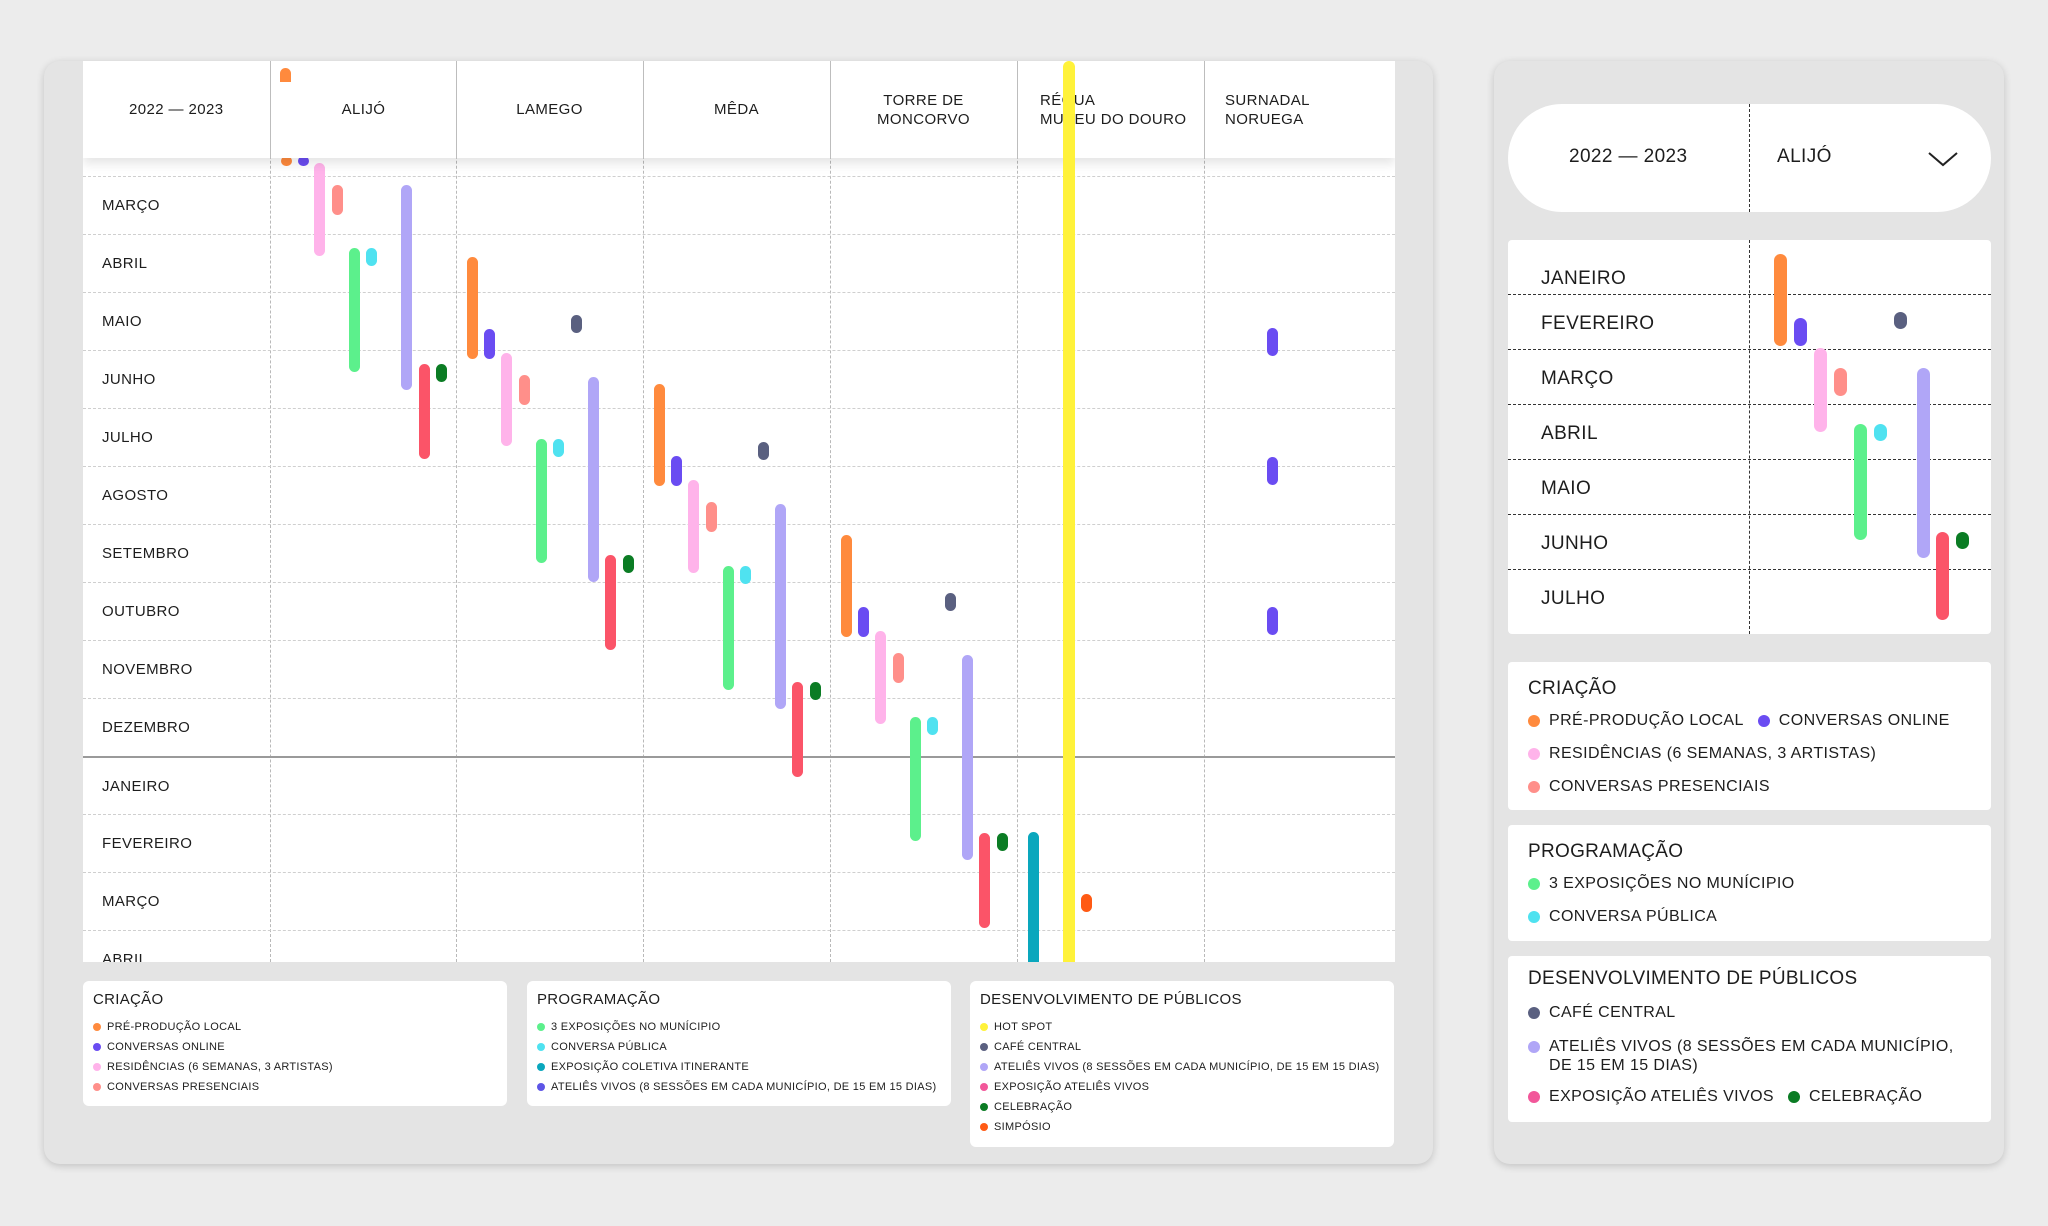 This screenshot has width=2048, height=1226. I want to click on header-label: ALIJÓ, so click(363, 109).